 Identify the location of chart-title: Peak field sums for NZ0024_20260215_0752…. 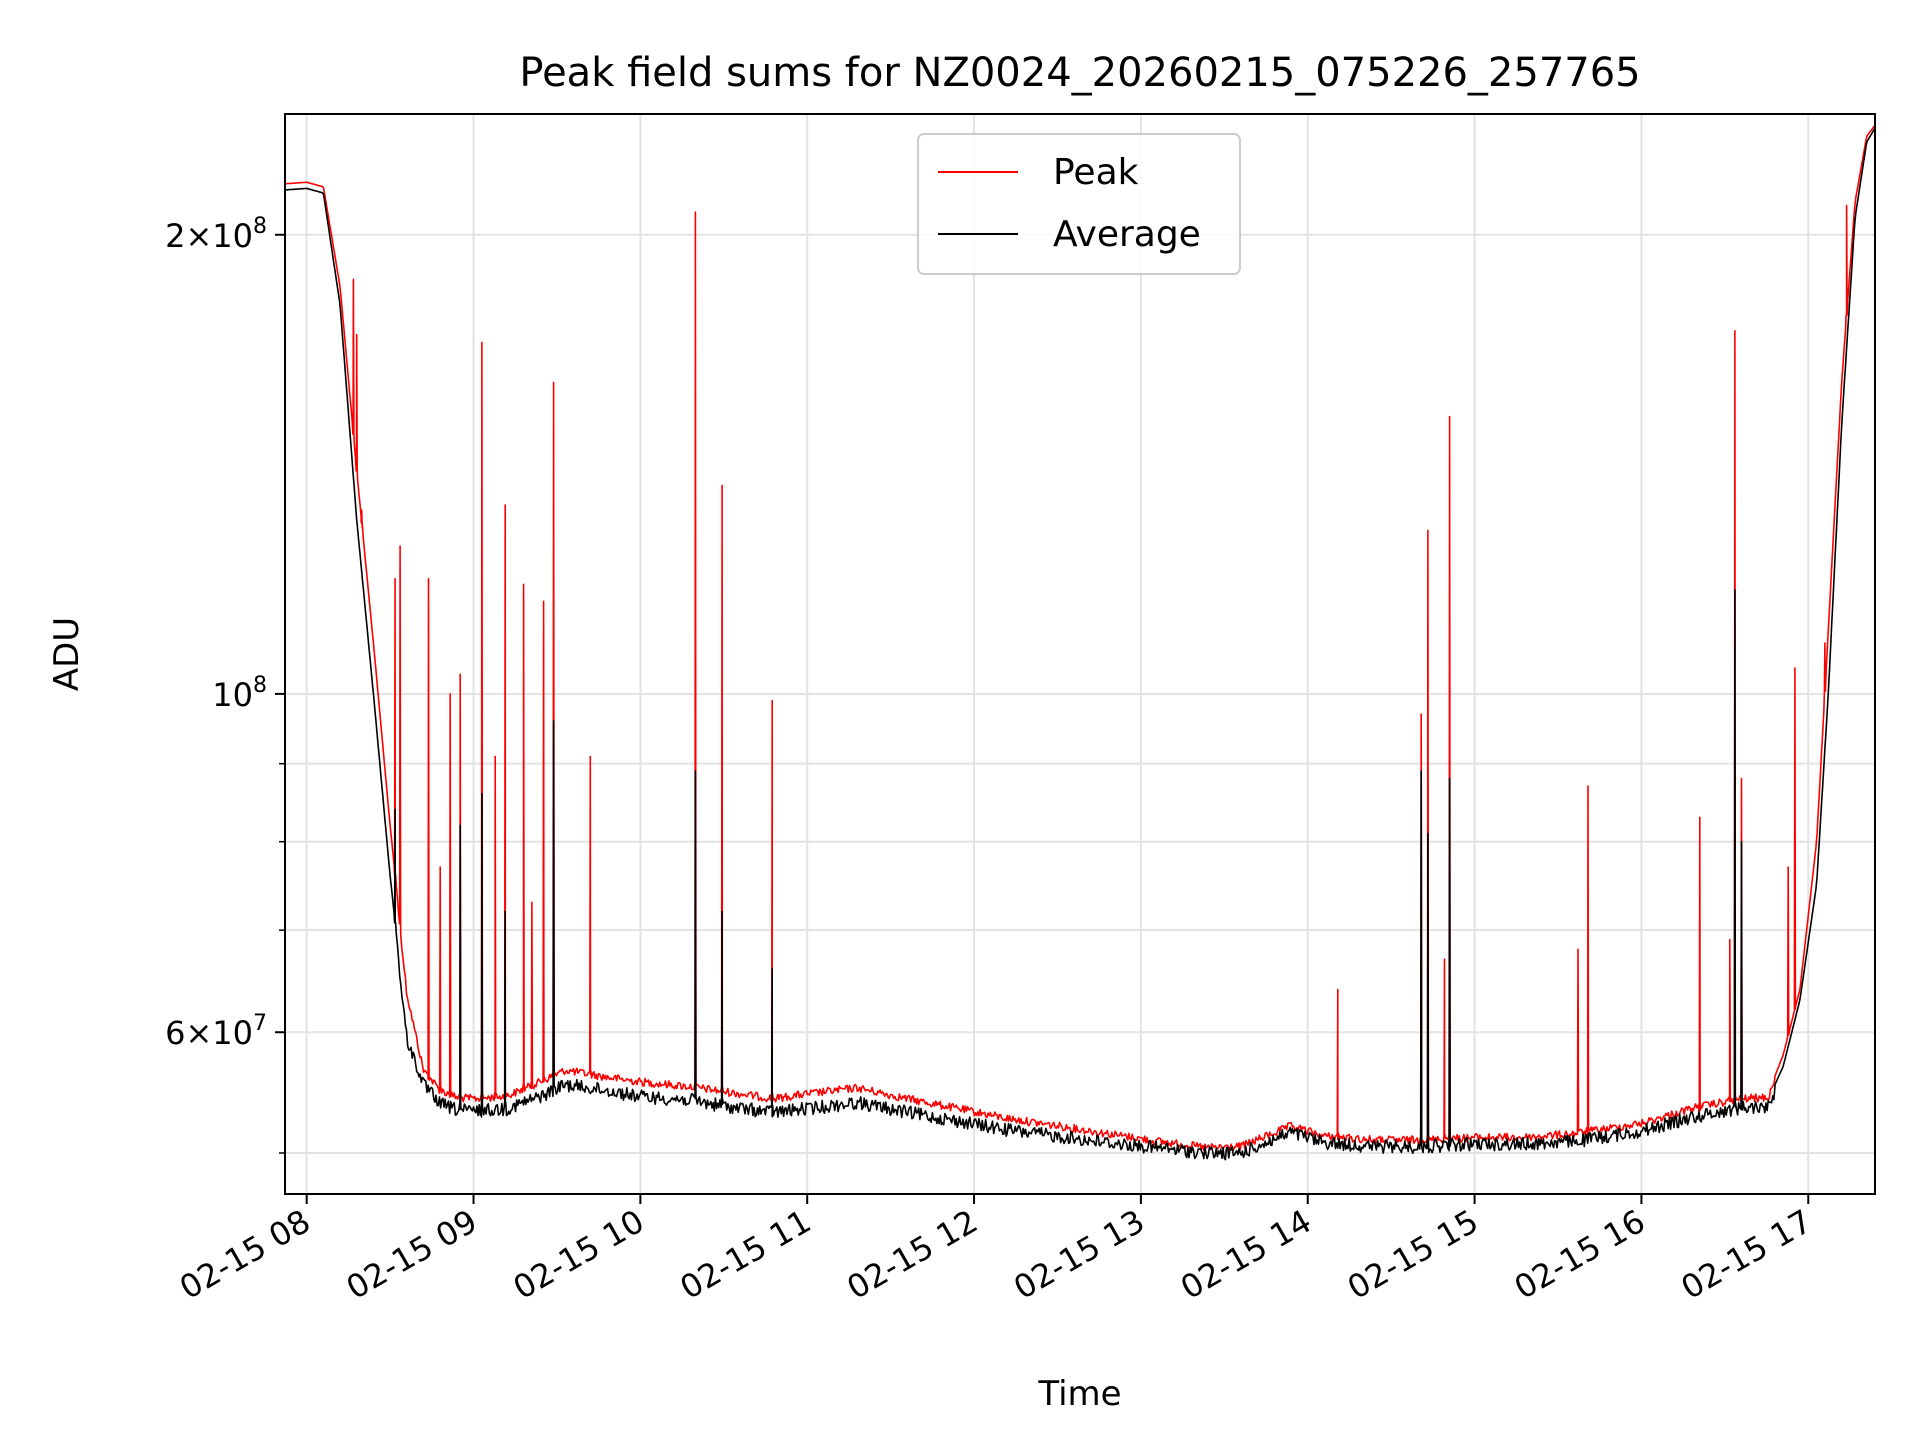
(1079, 73).